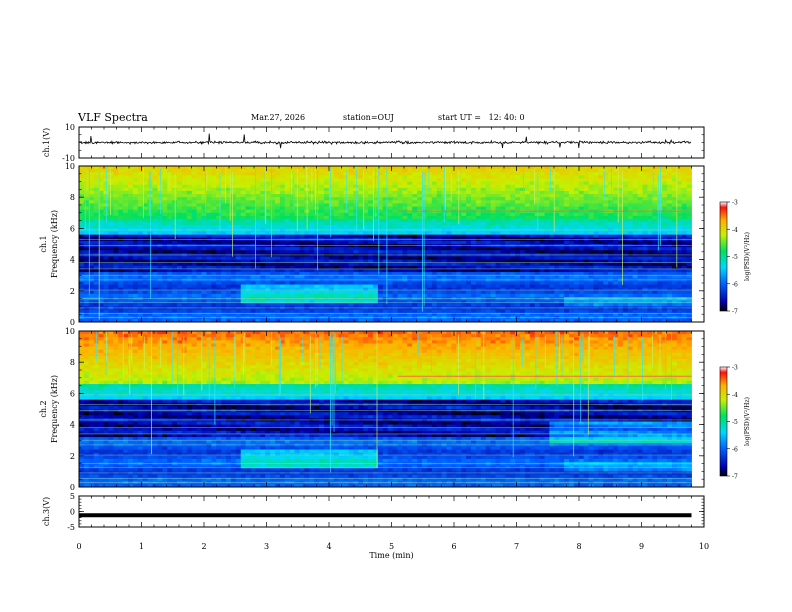 This screenshot has height=612, width=792. I want to click on y-tick-label: -10, so click(68, 158).